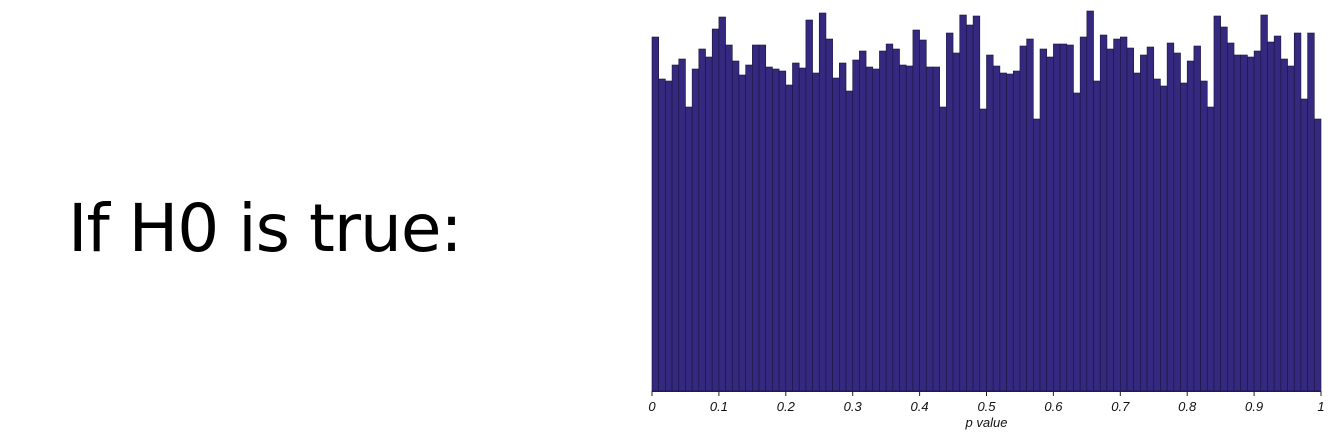 The image size is (1339, 447). What do you see at coordinates (1053, 406) in the screenshot?
I see `x-tick-label: 0.6` at bounding box center [1053, 406].